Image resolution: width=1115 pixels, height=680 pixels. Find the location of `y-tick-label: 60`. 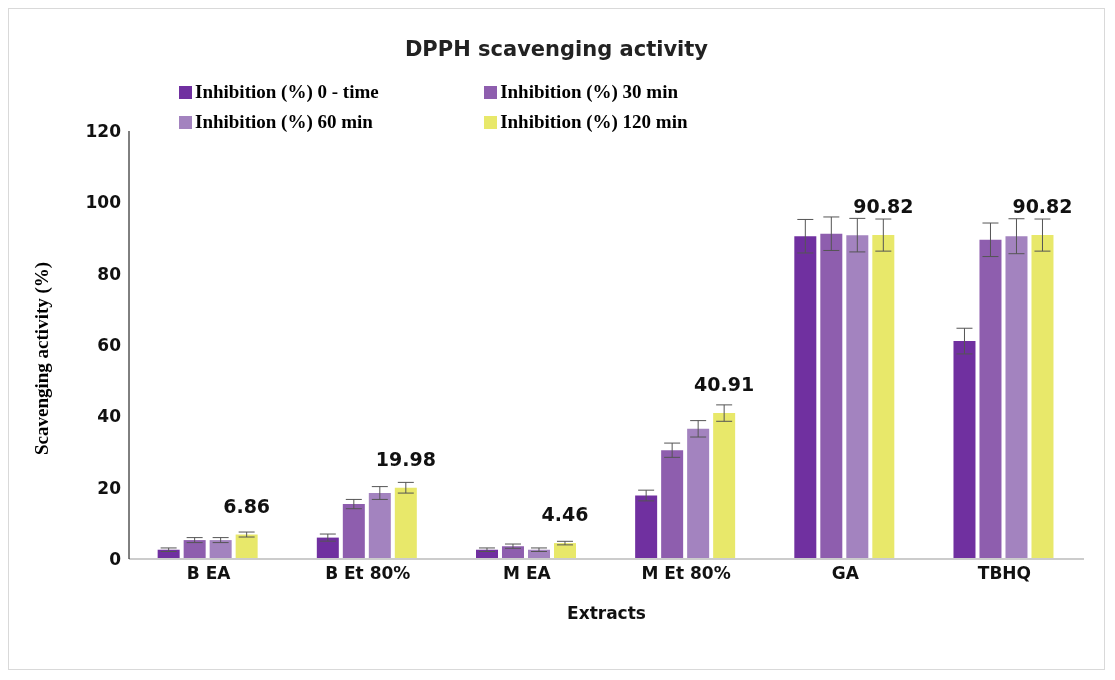

y-tick-label: 60 is located at coordinates (109, 345).